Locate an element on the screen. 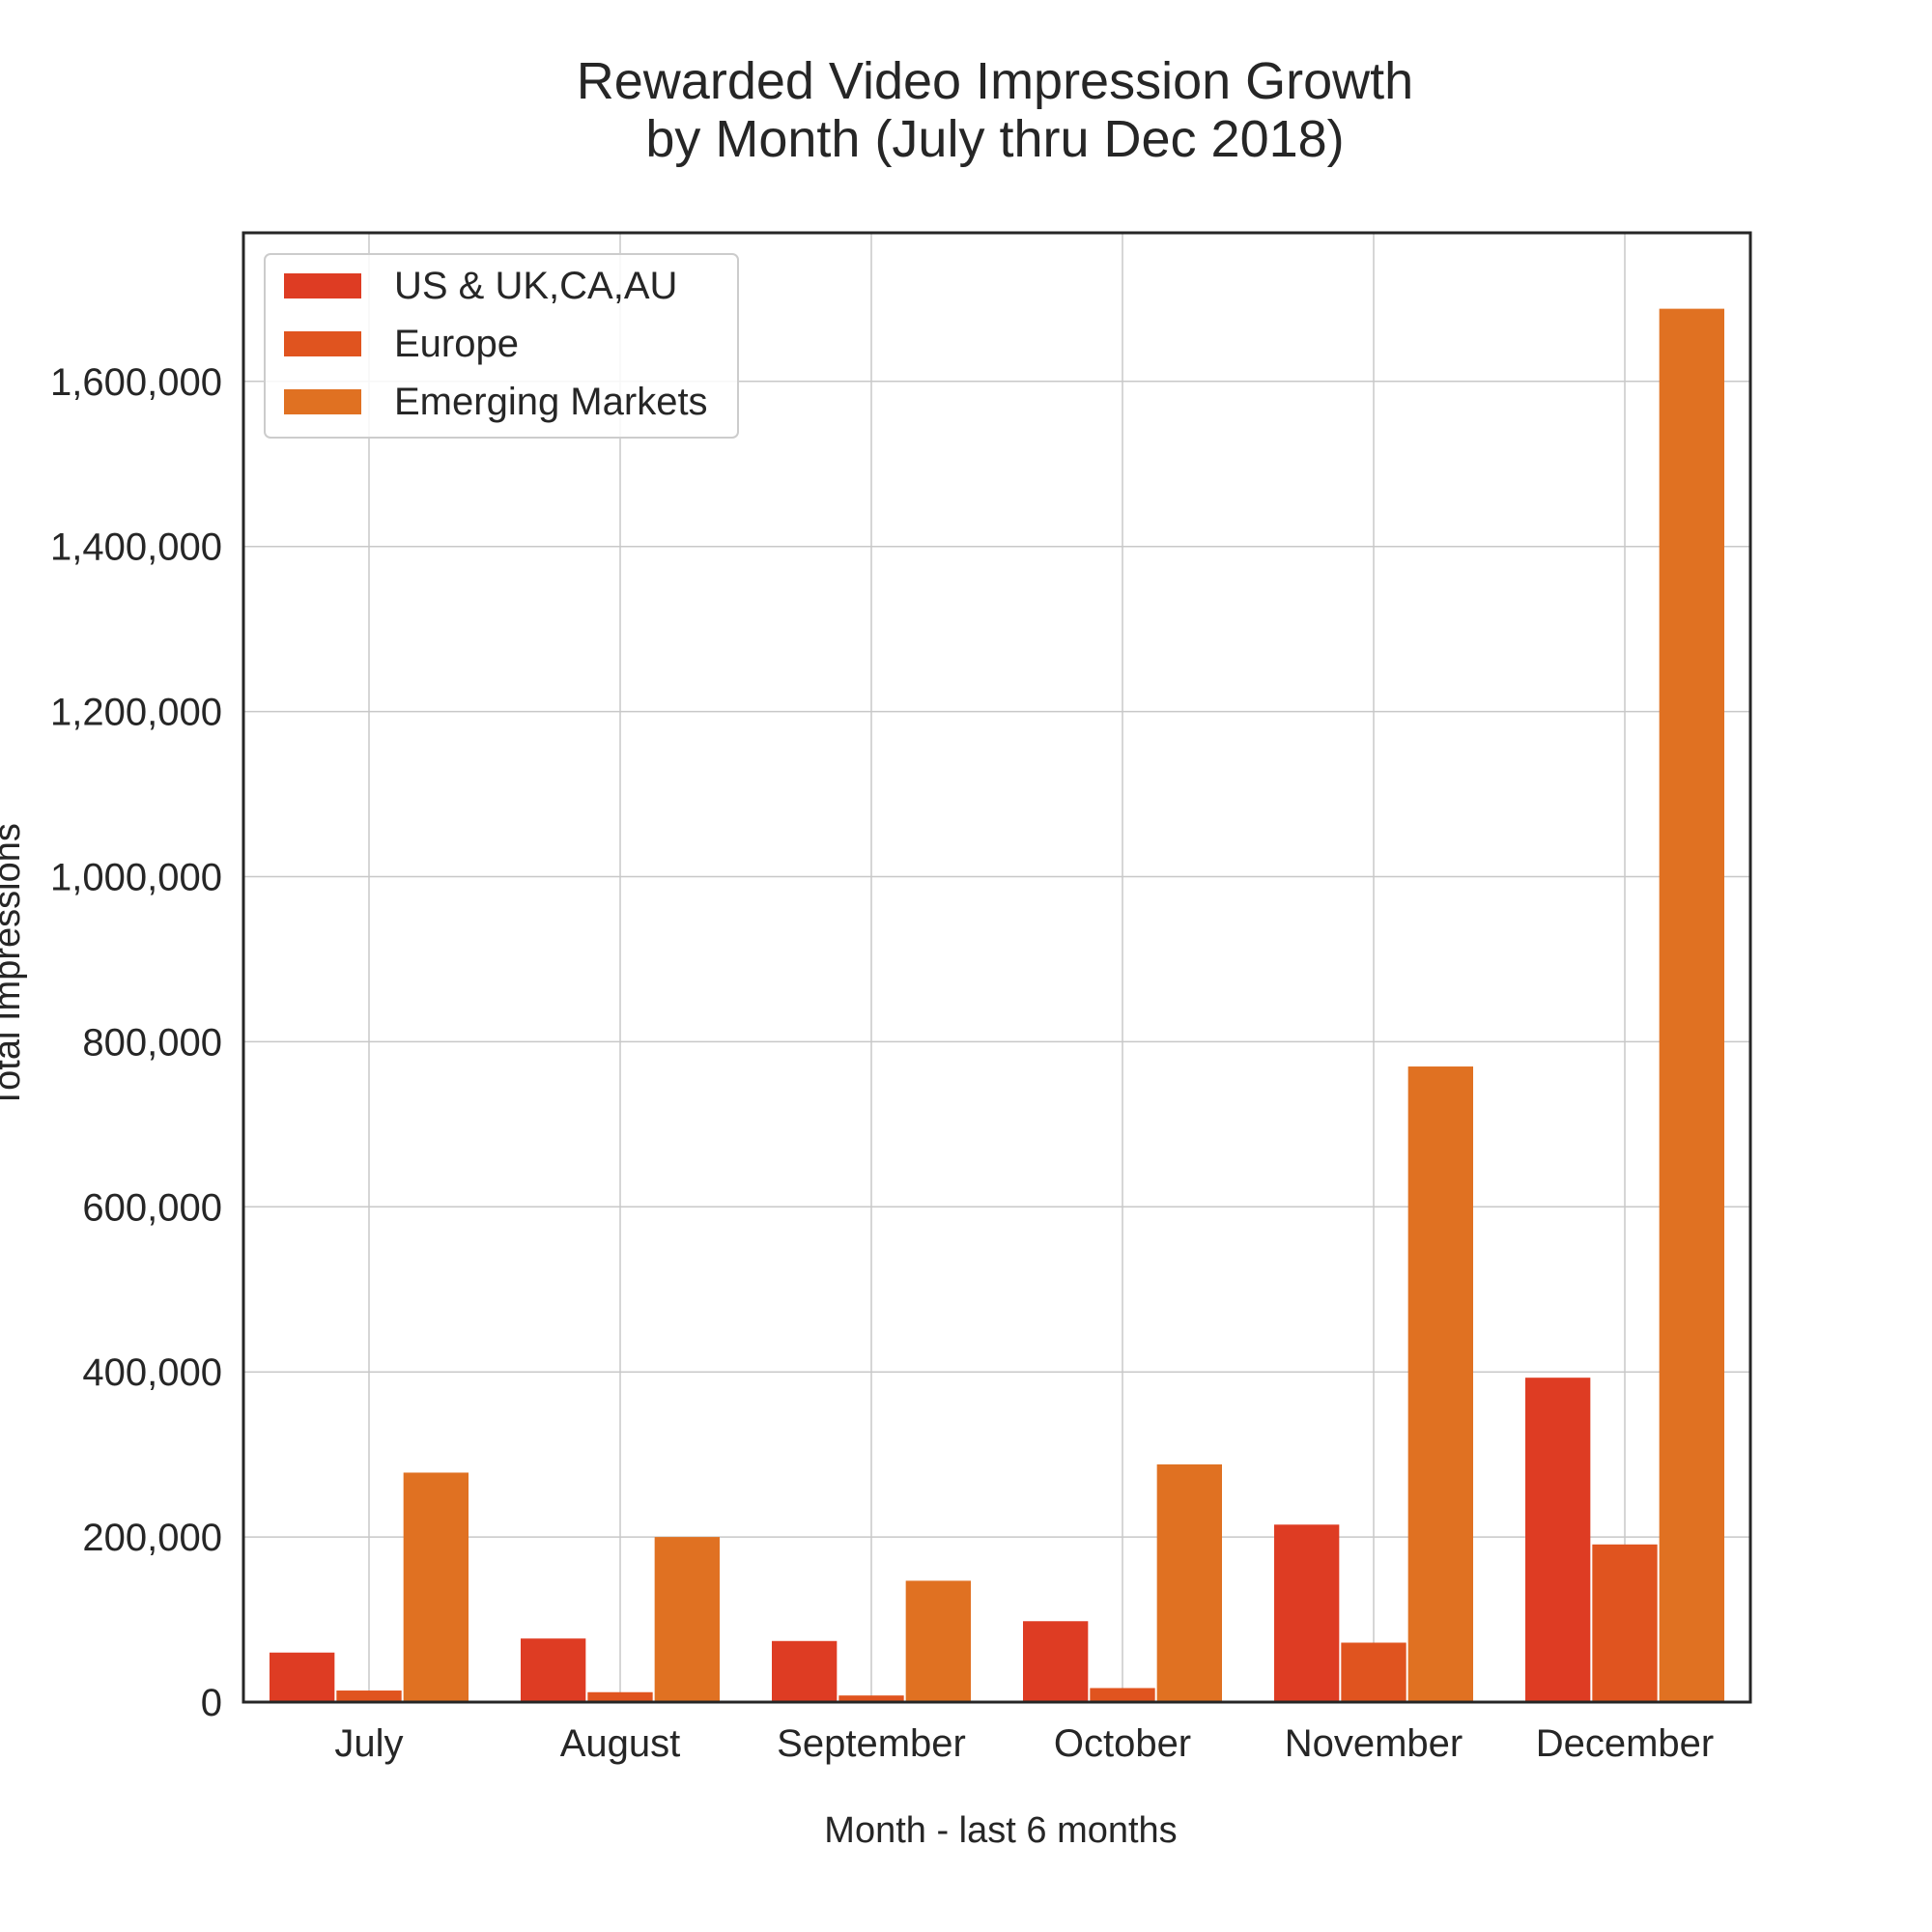 The image size is (1932, 1932). legend-label: Europe is located at coordinates (456, 344).